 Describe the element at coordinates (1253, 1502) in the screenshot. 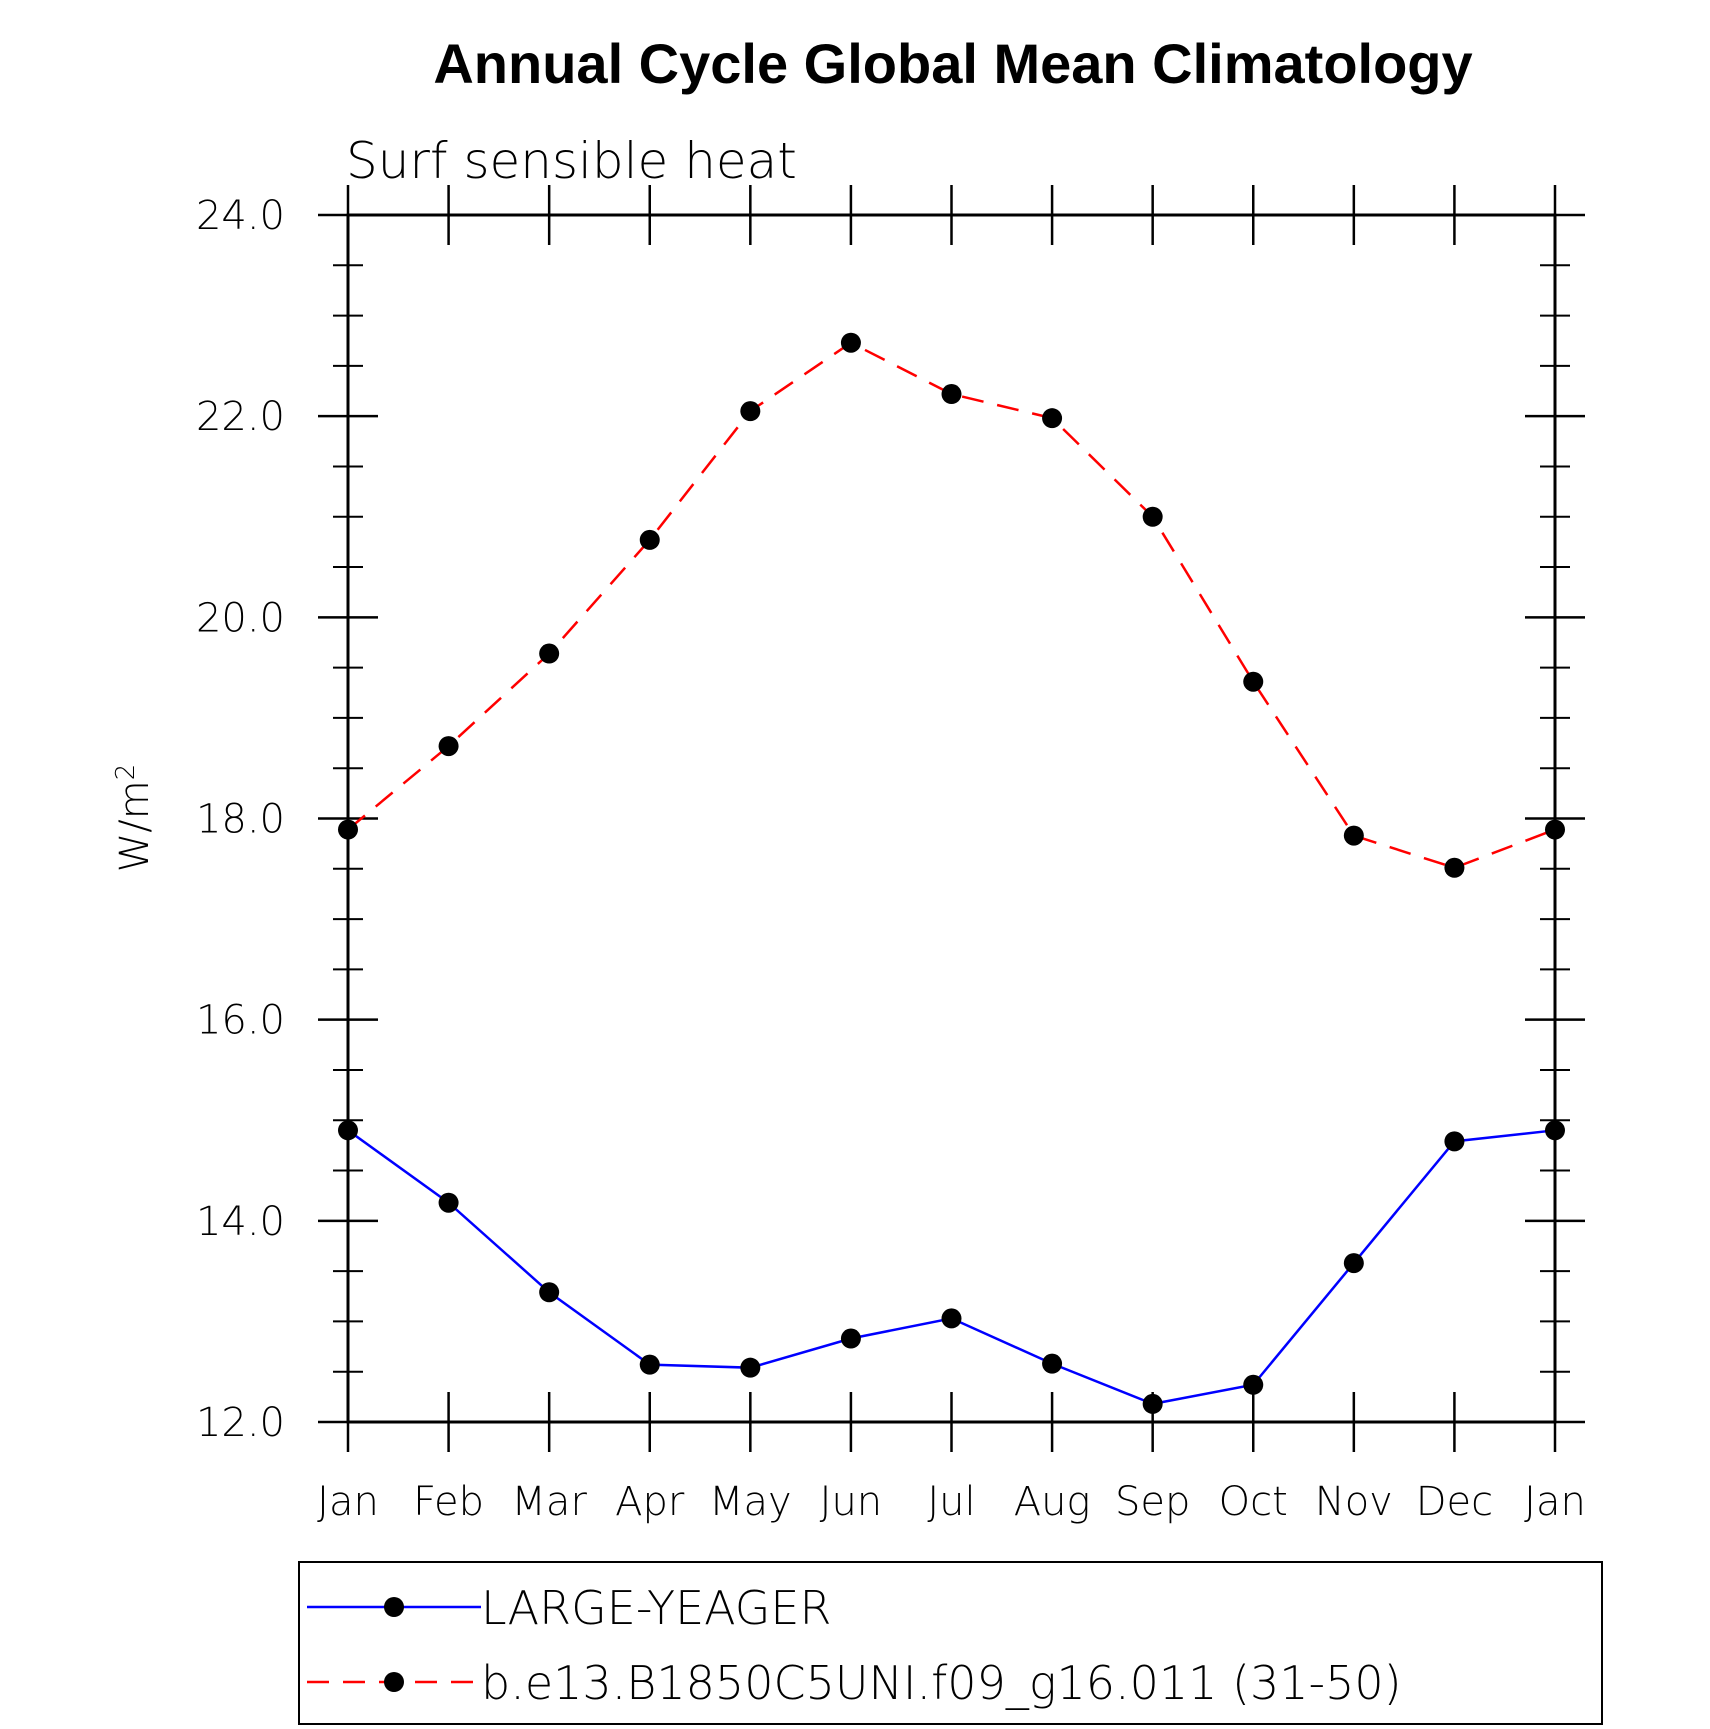

I see `x-tick-label: Oct` at that location.